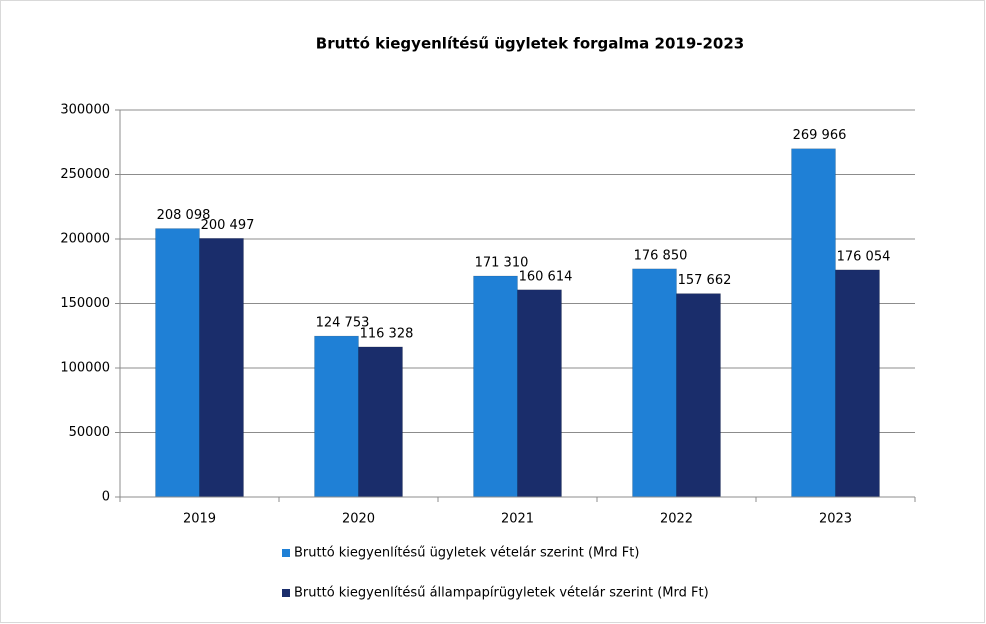  Describe the element at coordinates (85, 239) in the screenshot. I see `y-tick-label: 200000` at that location.